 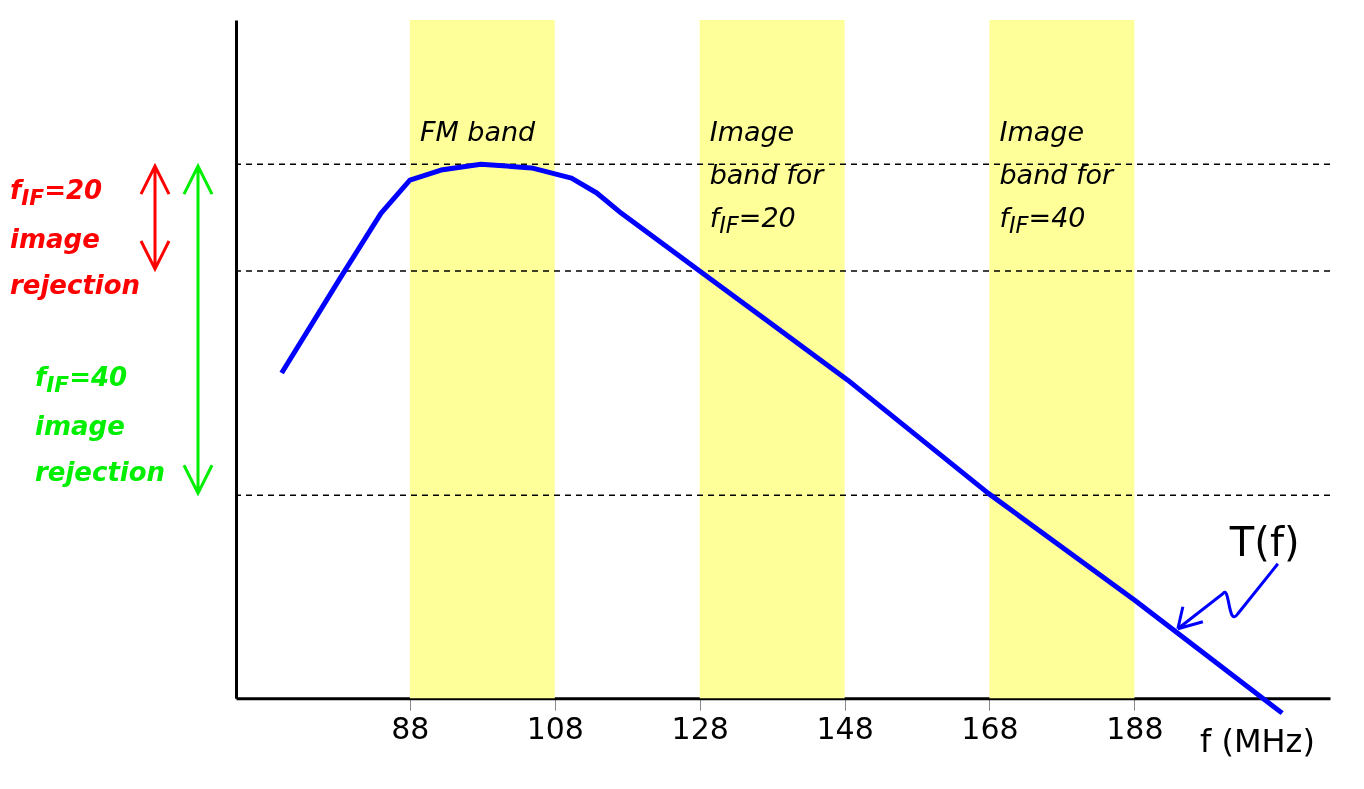 What do you see at coordinates (1135, 728) in the screenshot?
I see `x-tick-label: 188` at bounding box center [1135, 728].